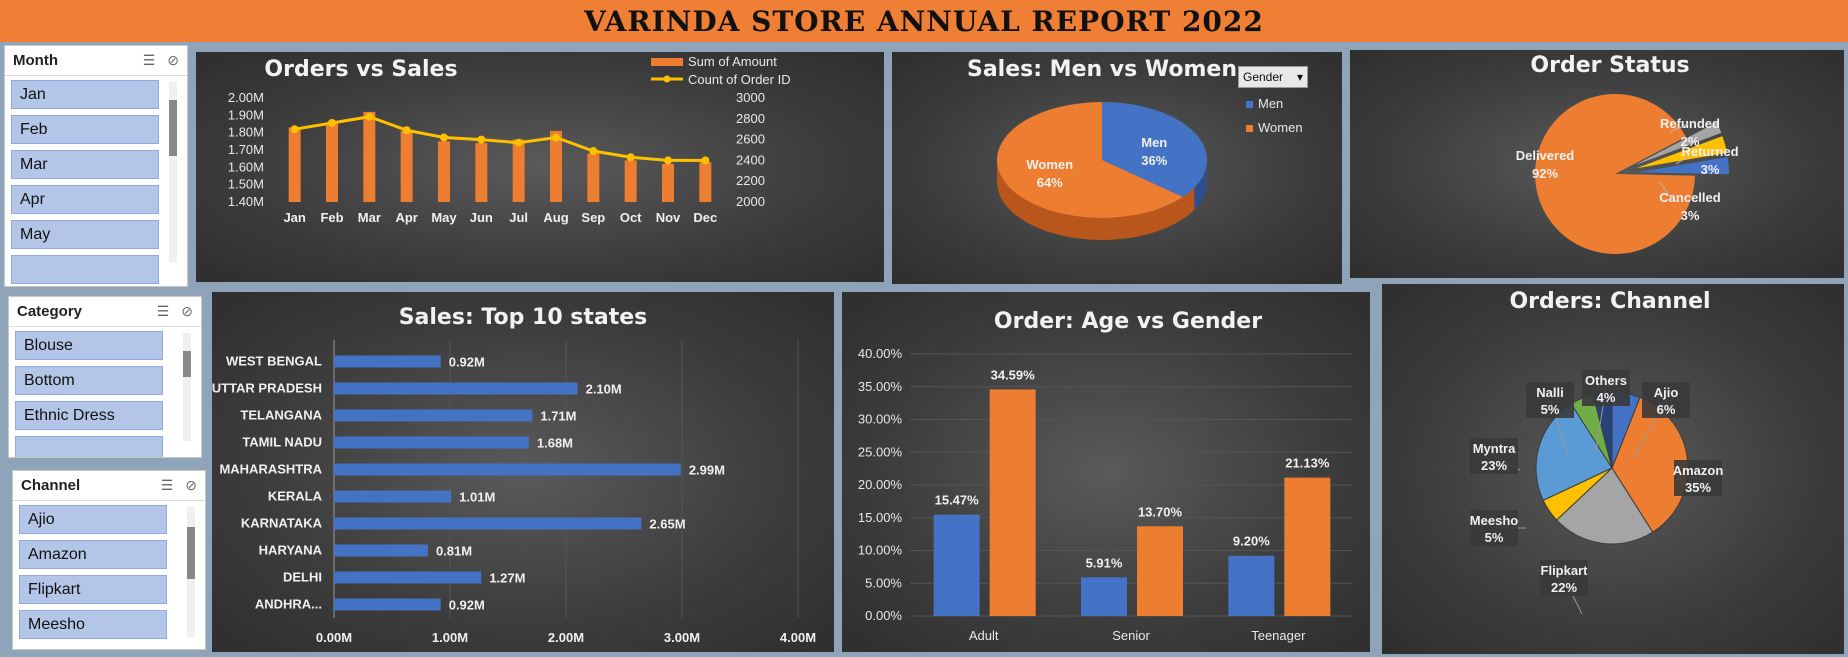 This screenshot has height=657, width=1848. What do you see at coordinates (85, 234) in the screenshot?
I see `slicer-item-may: May` at bounding box center [85, 234].